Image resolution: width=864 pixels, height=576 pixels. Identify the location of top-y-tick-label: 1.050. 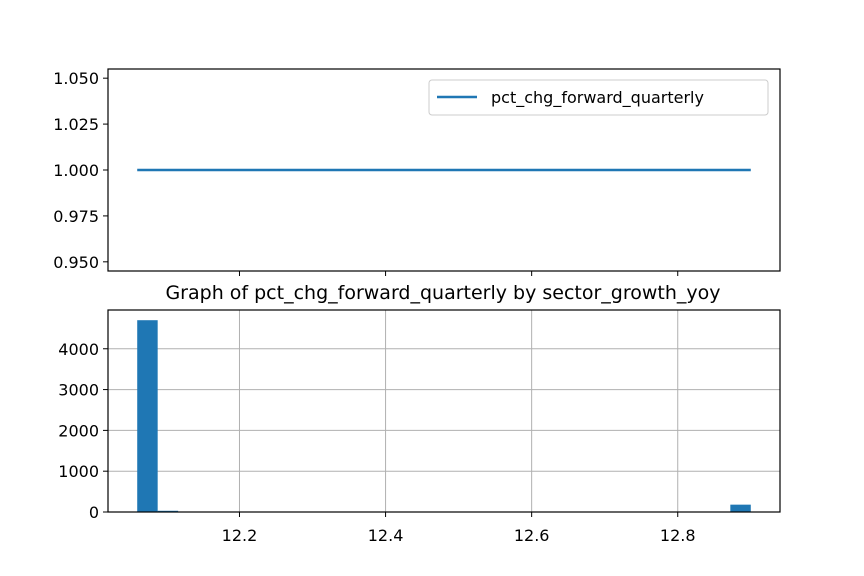
(76, 78).